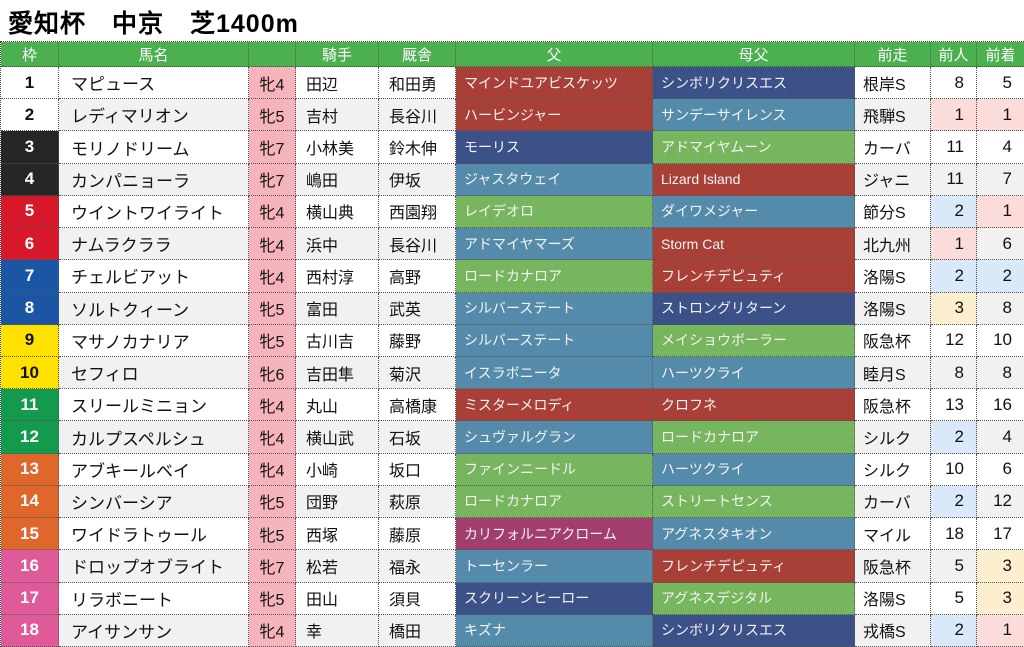  What do you see at coordinates (954, 83) in the screenshot?
I see `prev-popularity-cell: 8` at bounding box center [954, 83].